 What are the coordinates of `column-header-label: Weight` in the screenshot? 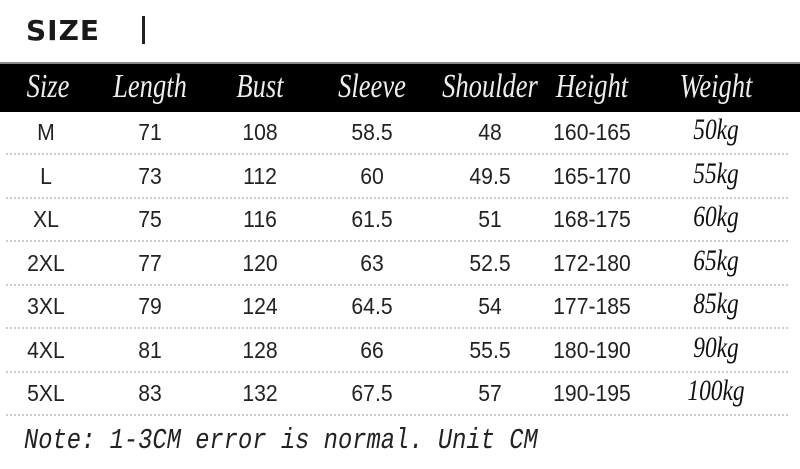 It's located at (716, 86).